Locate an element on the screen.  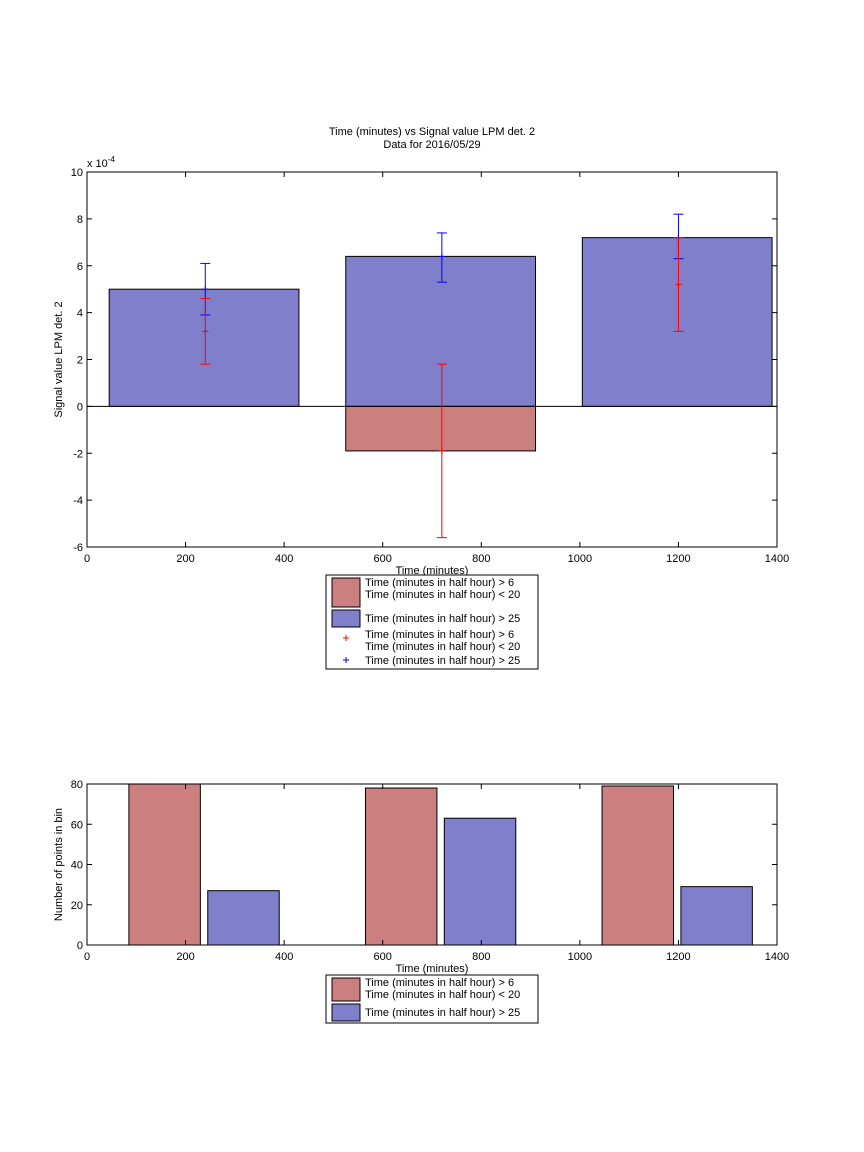
y-axis-label: Number of points in bin is located at coordinates (59, 864).